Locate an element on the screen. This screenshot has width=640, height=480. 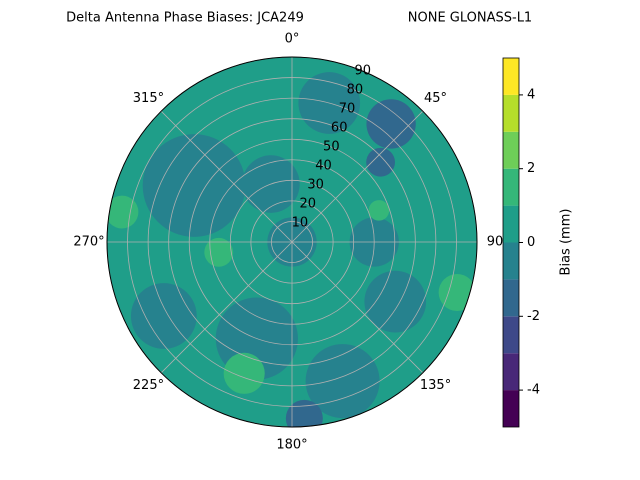
colorbar-label: Bias (mm) is located at coordinates (566, 242).